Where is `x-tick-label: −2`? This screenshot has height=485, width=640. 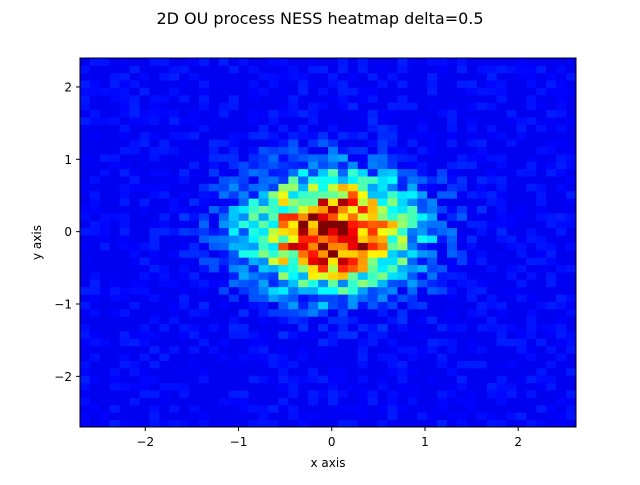
x-tick-label: −2 is located at coordinates (145, 442).